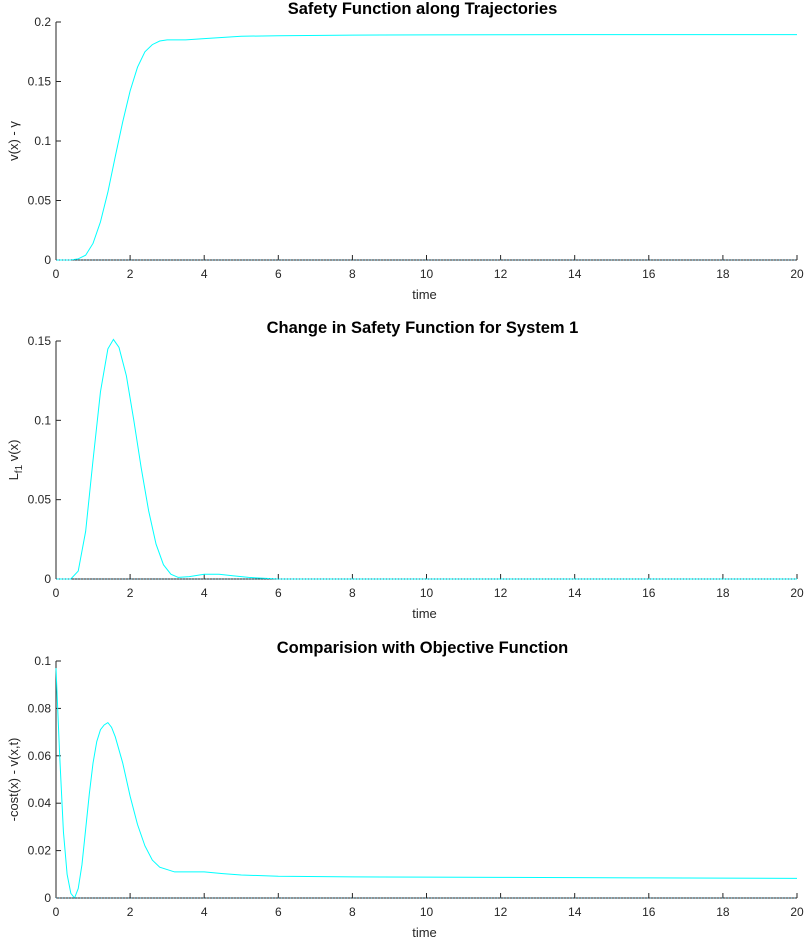 The width and height of the screenshot is (805, 938). Describe the element at coordinates (423, 328) in the screenshot. I see `chart-title: Change in Safety Function for System 1` at that location.